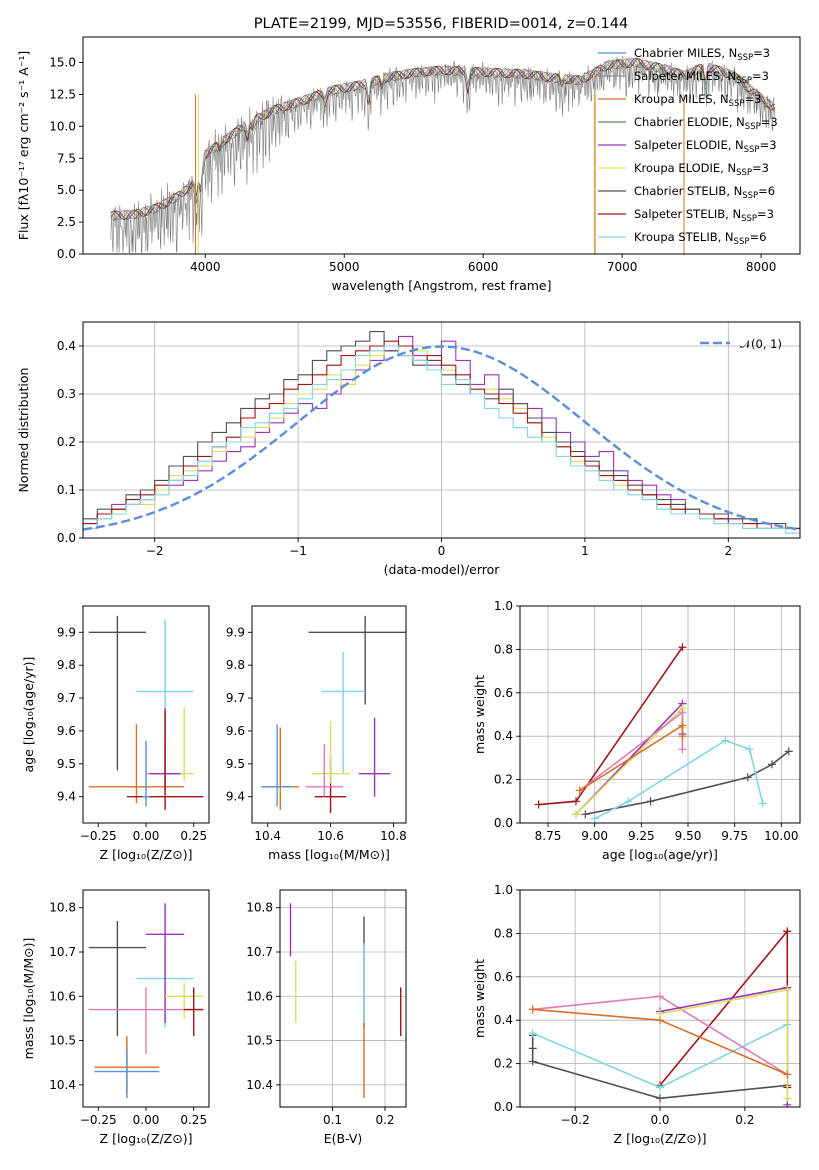  What do you see at coordinates (697, 100) in the screenshot?
I see `legend-label: Kroupa MILES, NSSP=3` at bounding box center [697, 100].